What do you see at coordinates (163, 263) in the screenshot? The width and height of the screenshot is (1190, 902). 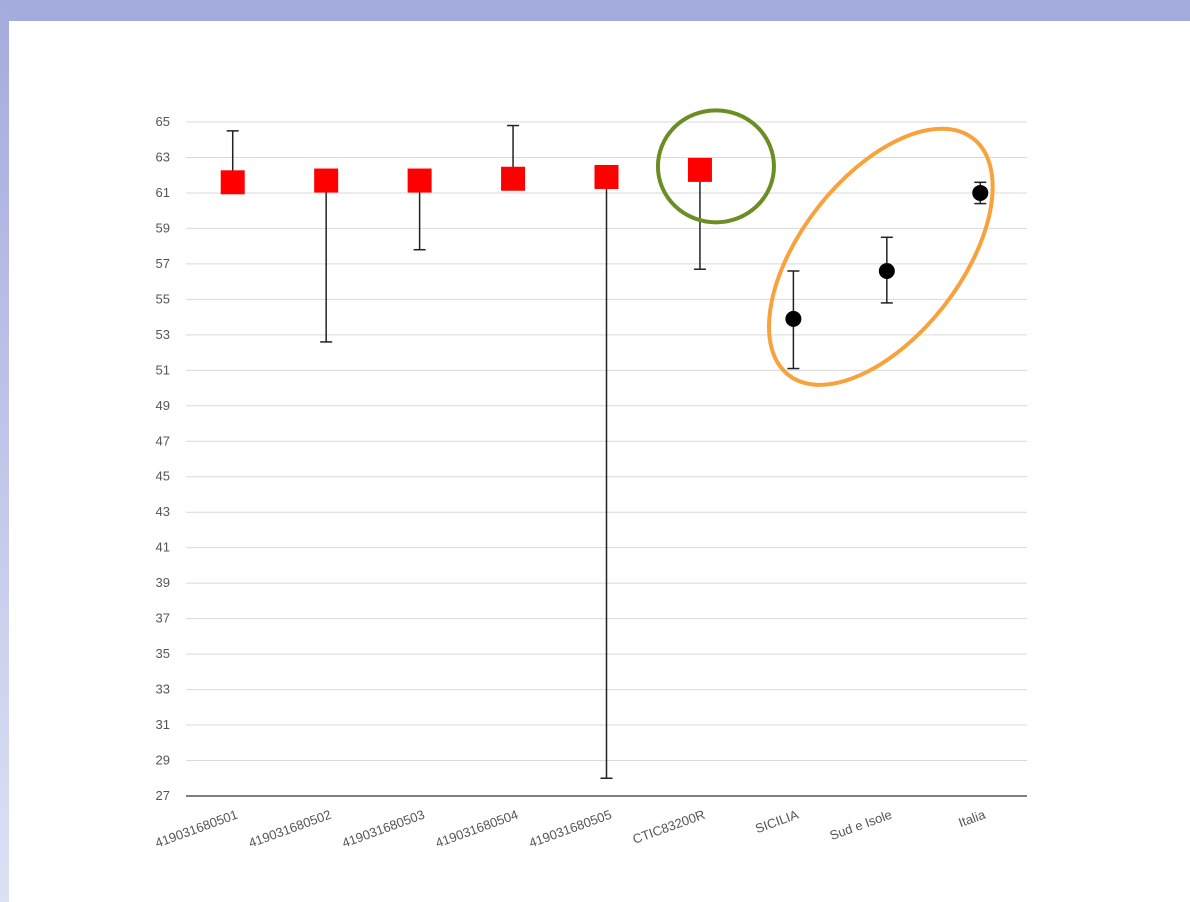 I see `y-tick-label: 57` at bounding box center [163, 263].